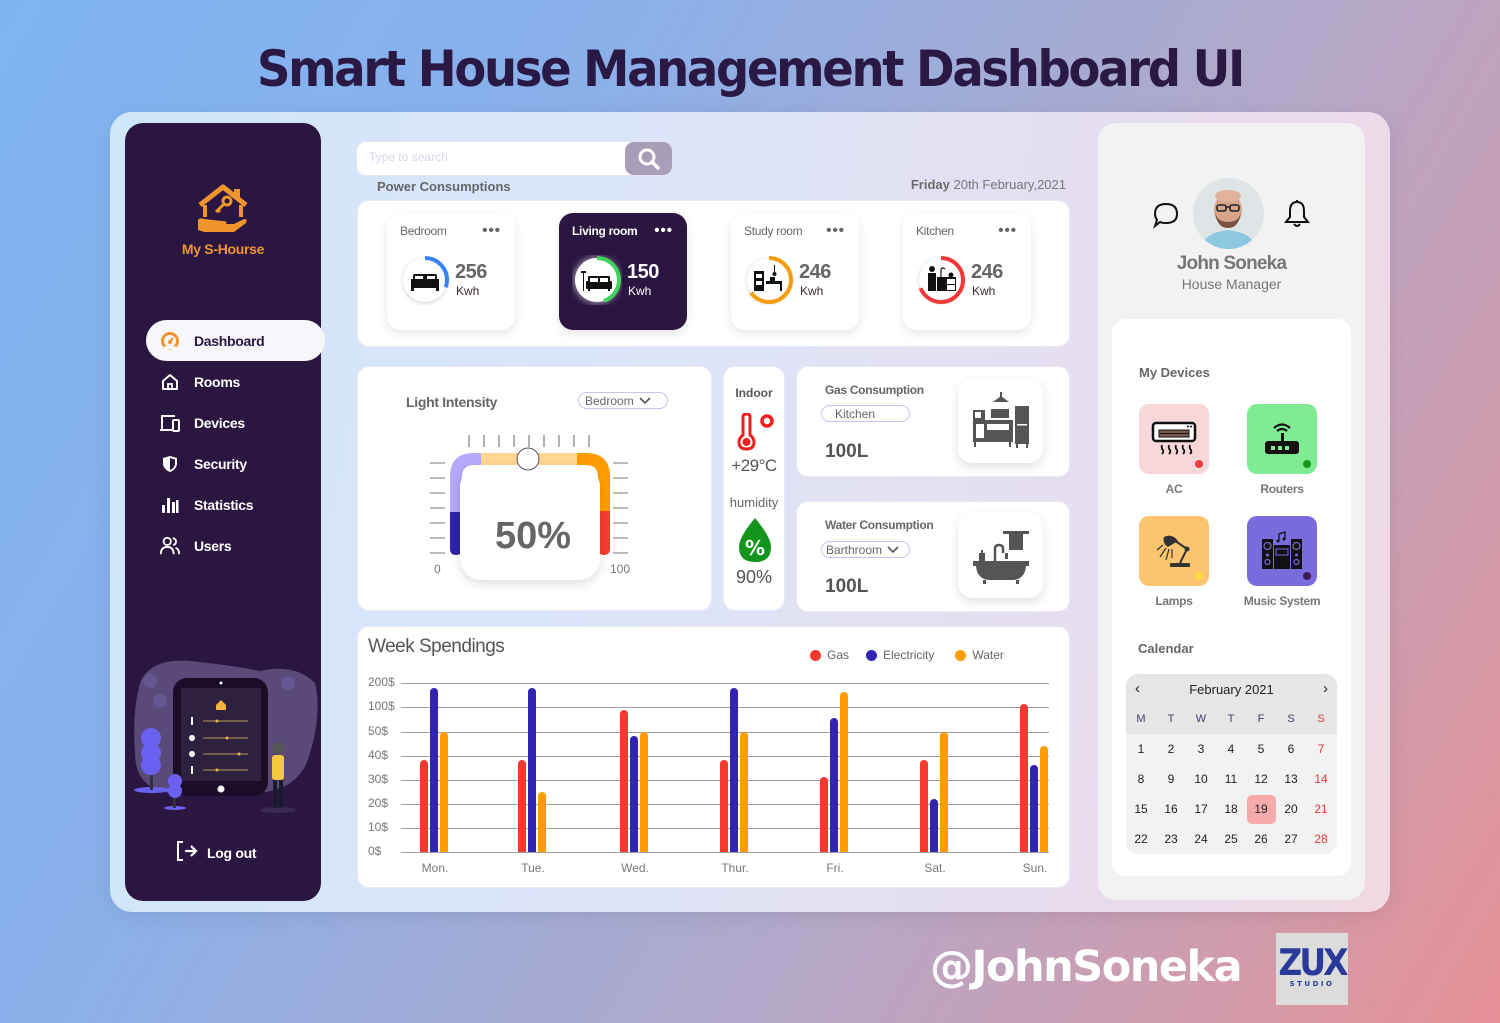  I want to click on calendar-day: 21, so click(1321, 809).